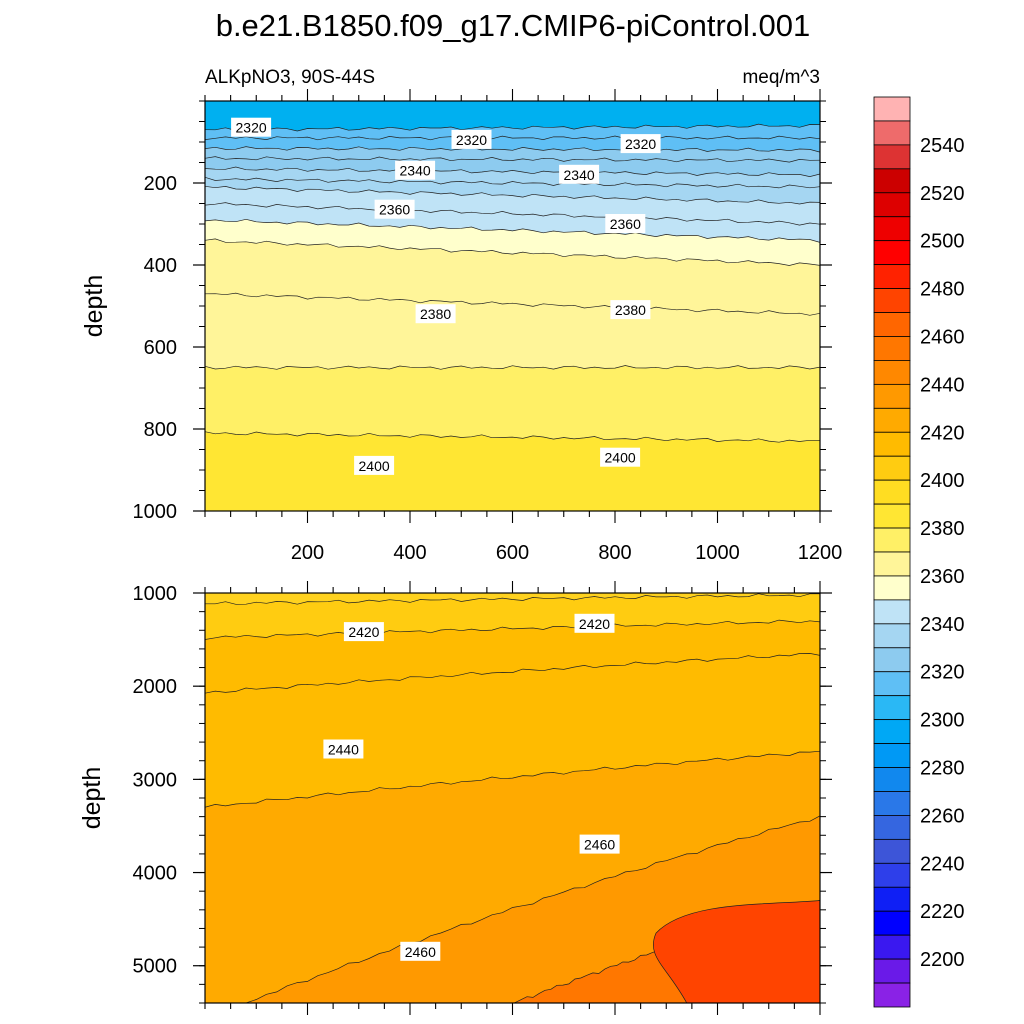  I want to click on colorbar-label: 2440, so click(942, 385).